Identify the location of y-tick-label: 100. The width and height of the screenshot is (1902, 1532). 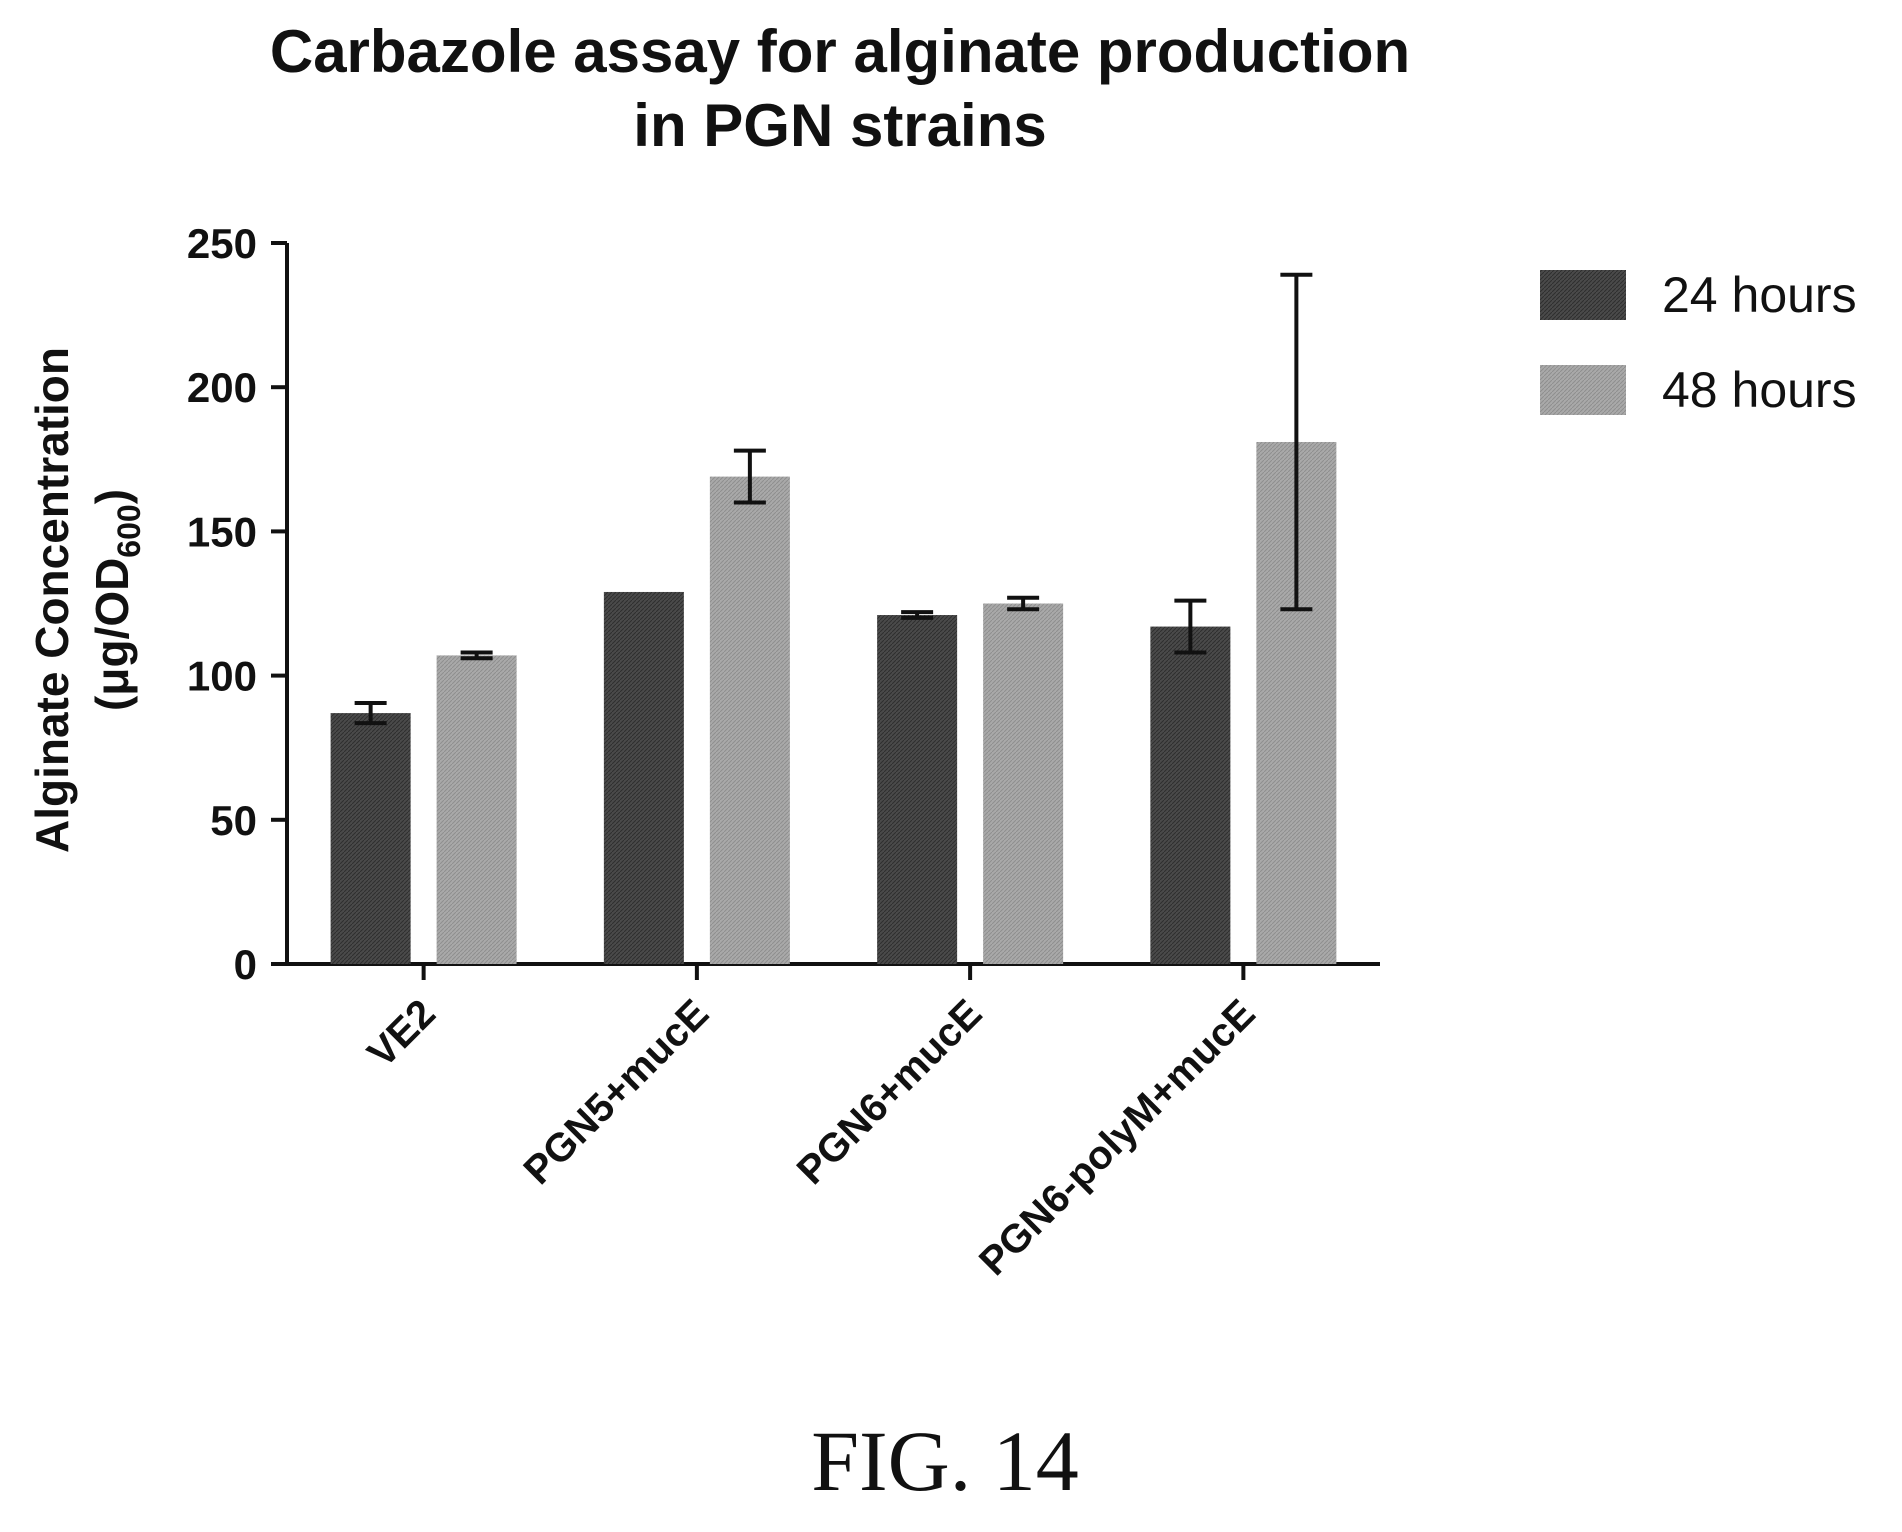
(222, 676).